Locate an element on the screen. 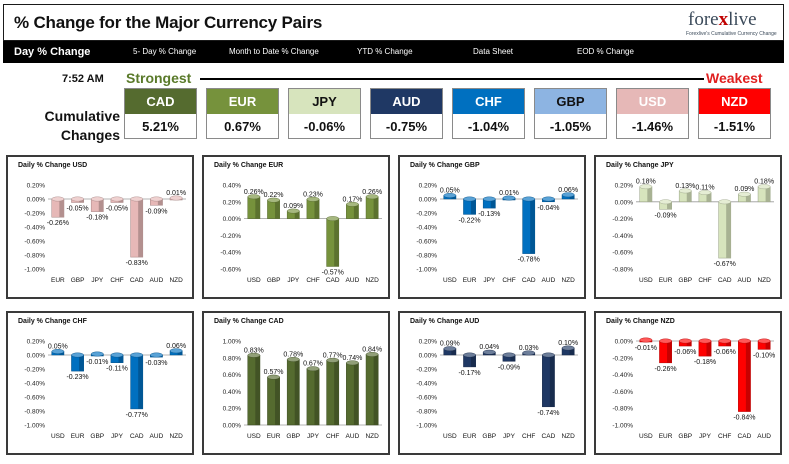  currency-box-gbp: GBP -1.05% is located at coordinates (570, 113).